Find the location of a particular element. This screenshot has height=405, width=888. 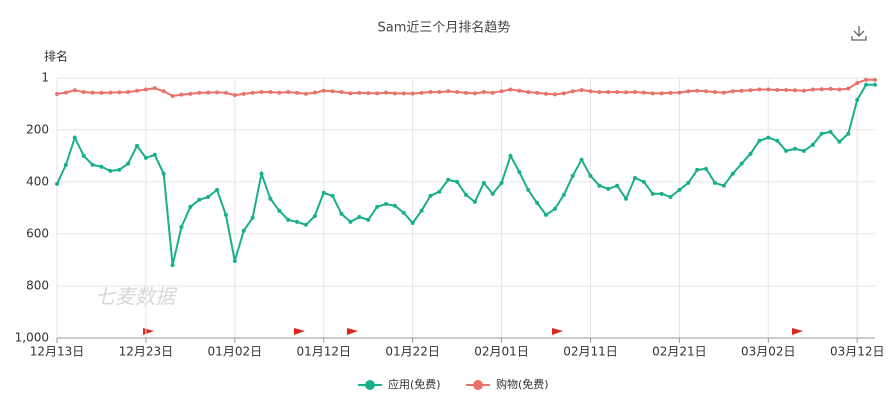

watermark: 七麦数据 is located at coordinates (136, 297).